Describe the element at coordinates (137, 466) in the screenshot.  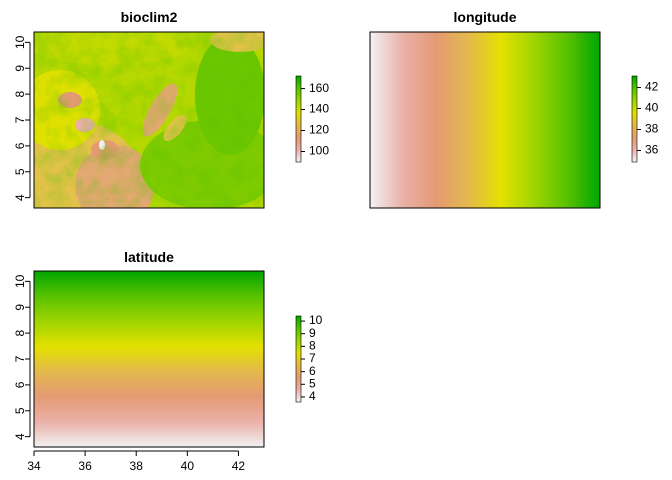
I see `x-tick-label: 38` at that location.